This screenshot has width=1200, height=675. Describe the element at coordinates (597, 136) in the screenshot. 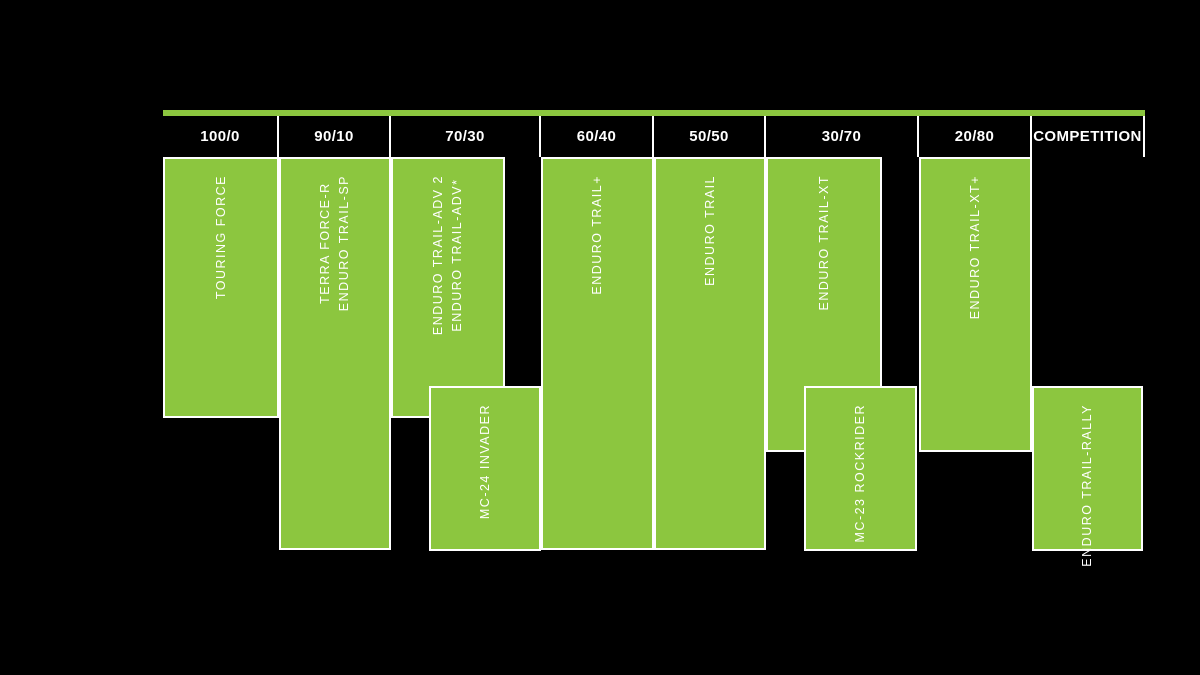

I see `column-header-60-40: 60/40` at that location.